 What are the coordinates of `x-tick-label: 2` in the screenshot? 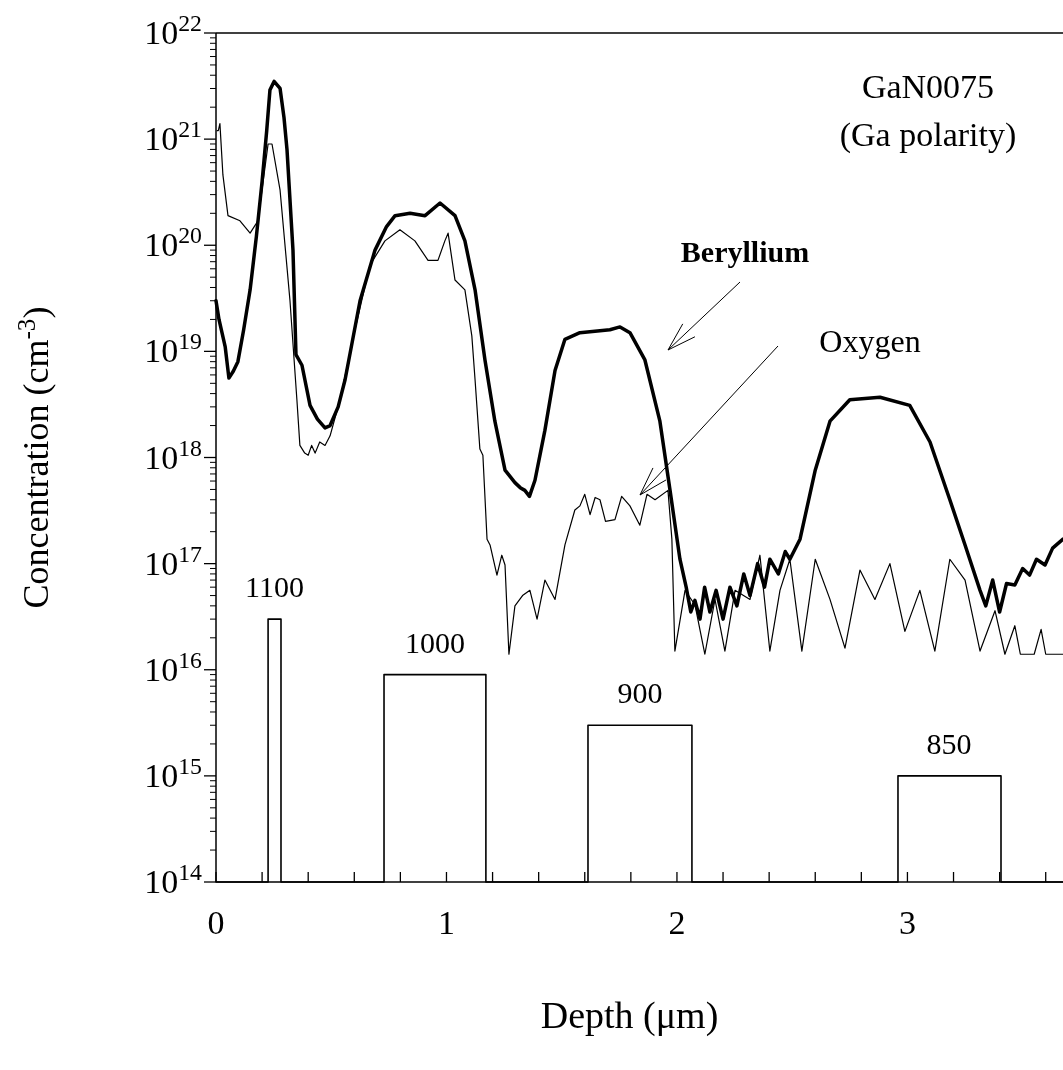 It's located at (677, 922).